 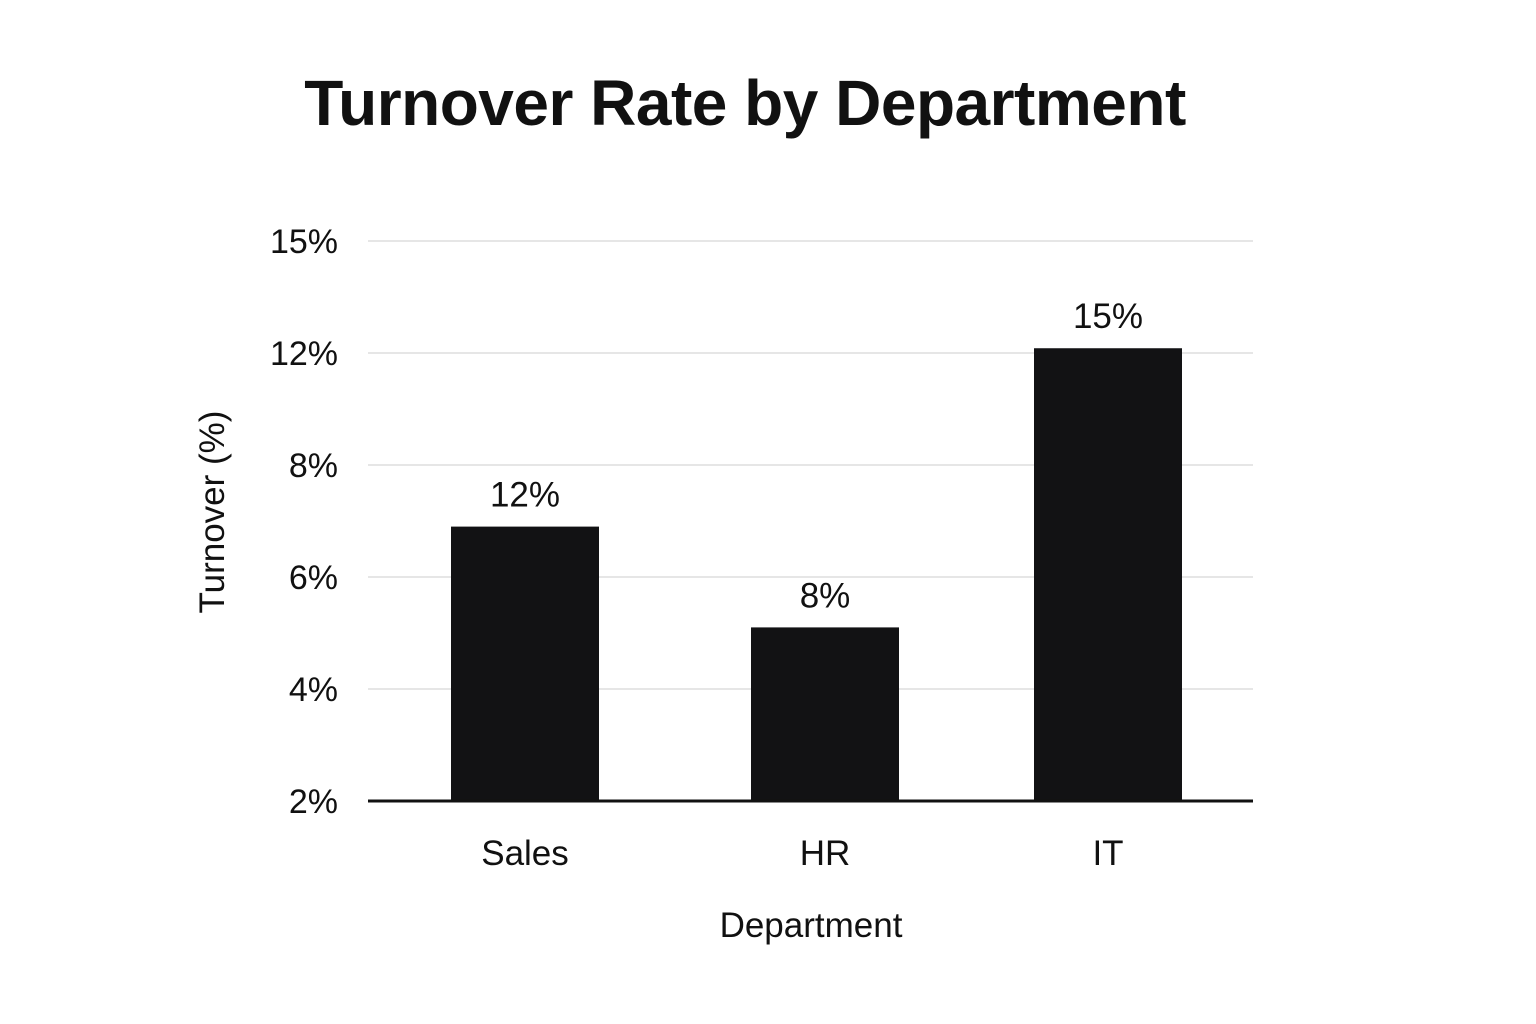 What do you see at coordinates (304, 242) in the screenshot?
I see `y-tick-label: 15%` at bounding box center [304, 242].